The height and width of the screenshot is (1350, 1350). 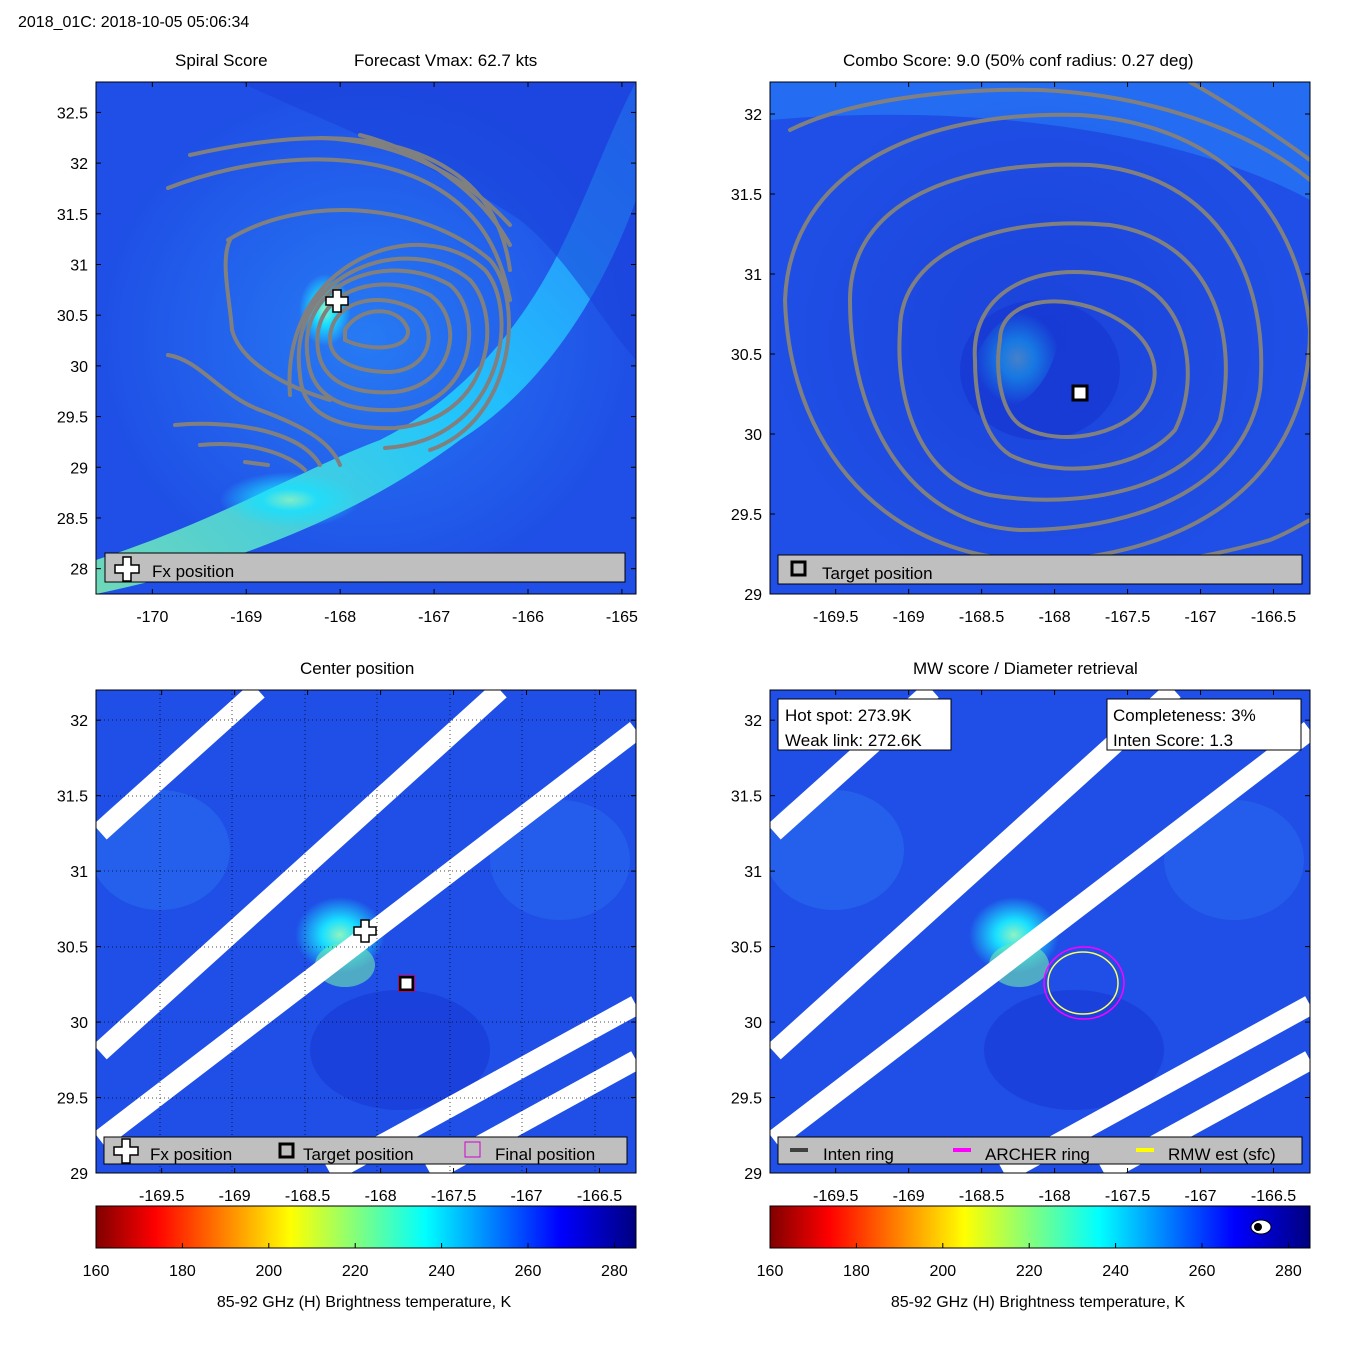 I want to click on center-fx-marker, so click(x=365, y=931).